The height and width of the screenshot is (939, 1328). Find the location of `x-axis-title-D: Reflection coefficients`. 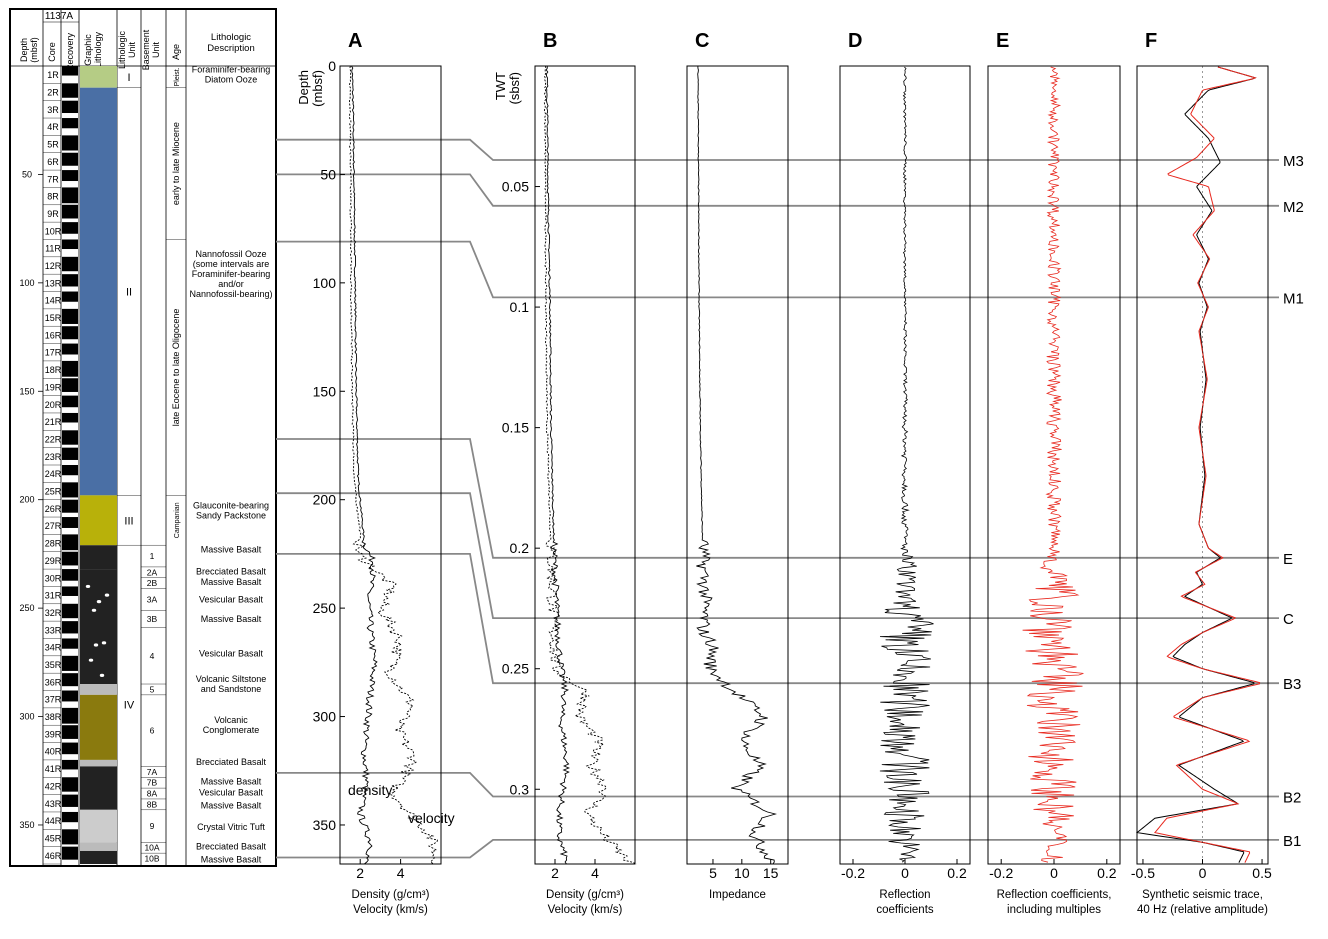

x-axis-title-D: Reflection coefficients is located at coordinates (905, 902).